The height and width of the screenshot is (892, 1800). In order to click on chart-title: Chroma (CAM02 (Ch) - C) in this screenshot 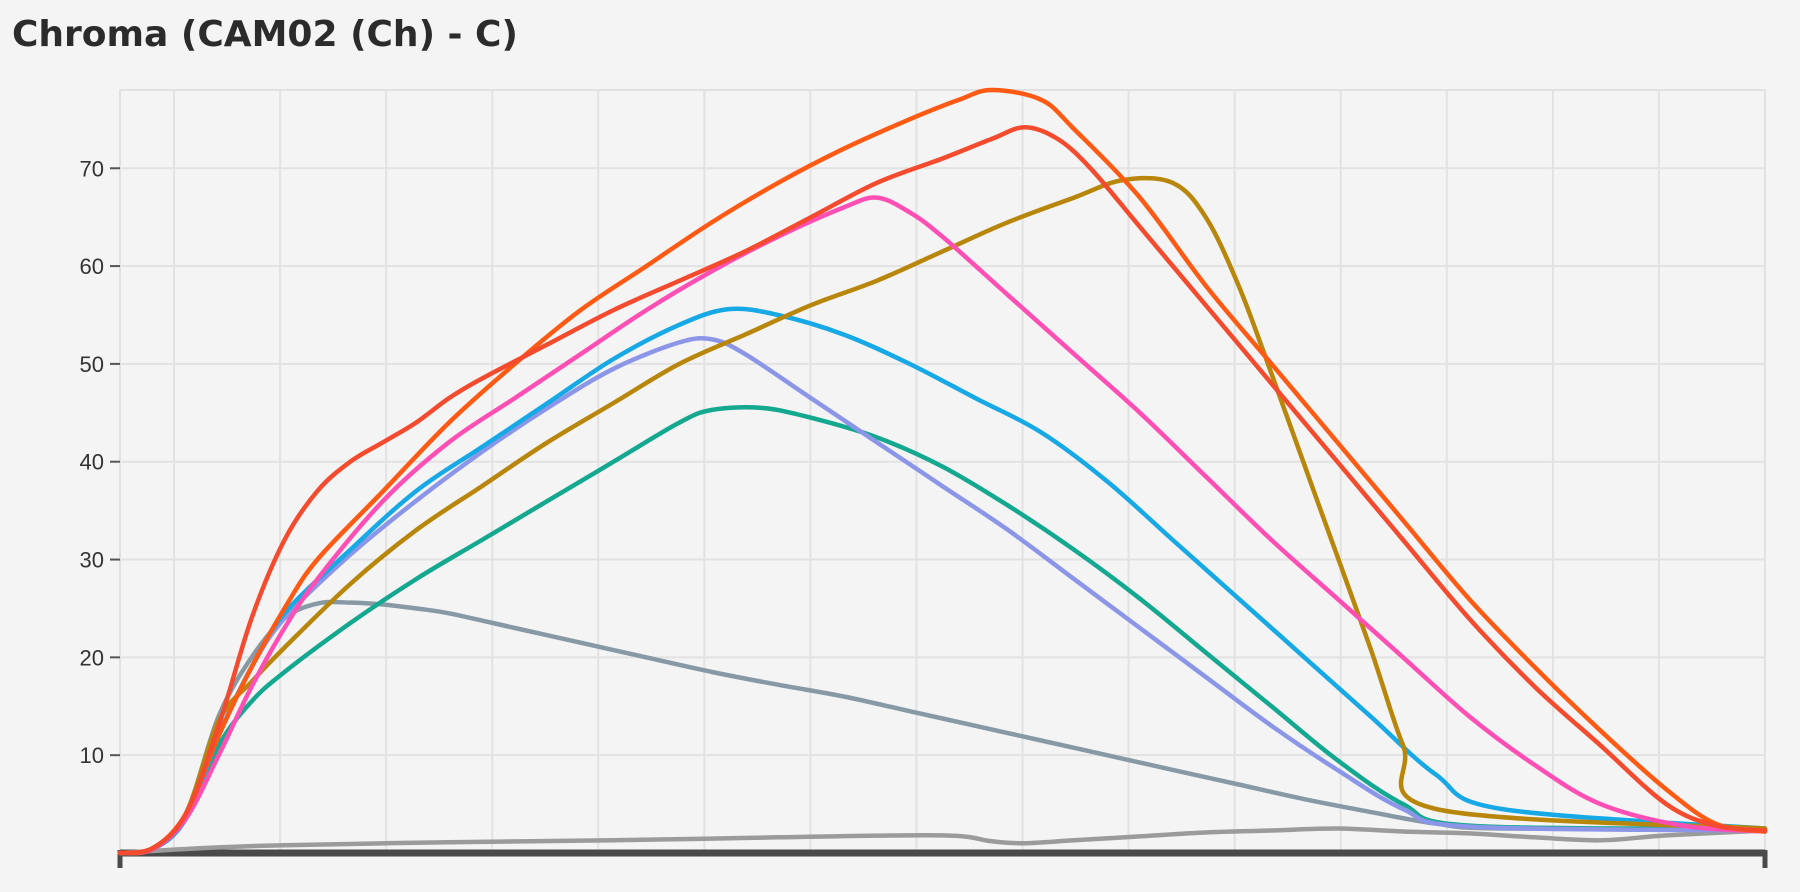, I will do `click(265, 34)`.